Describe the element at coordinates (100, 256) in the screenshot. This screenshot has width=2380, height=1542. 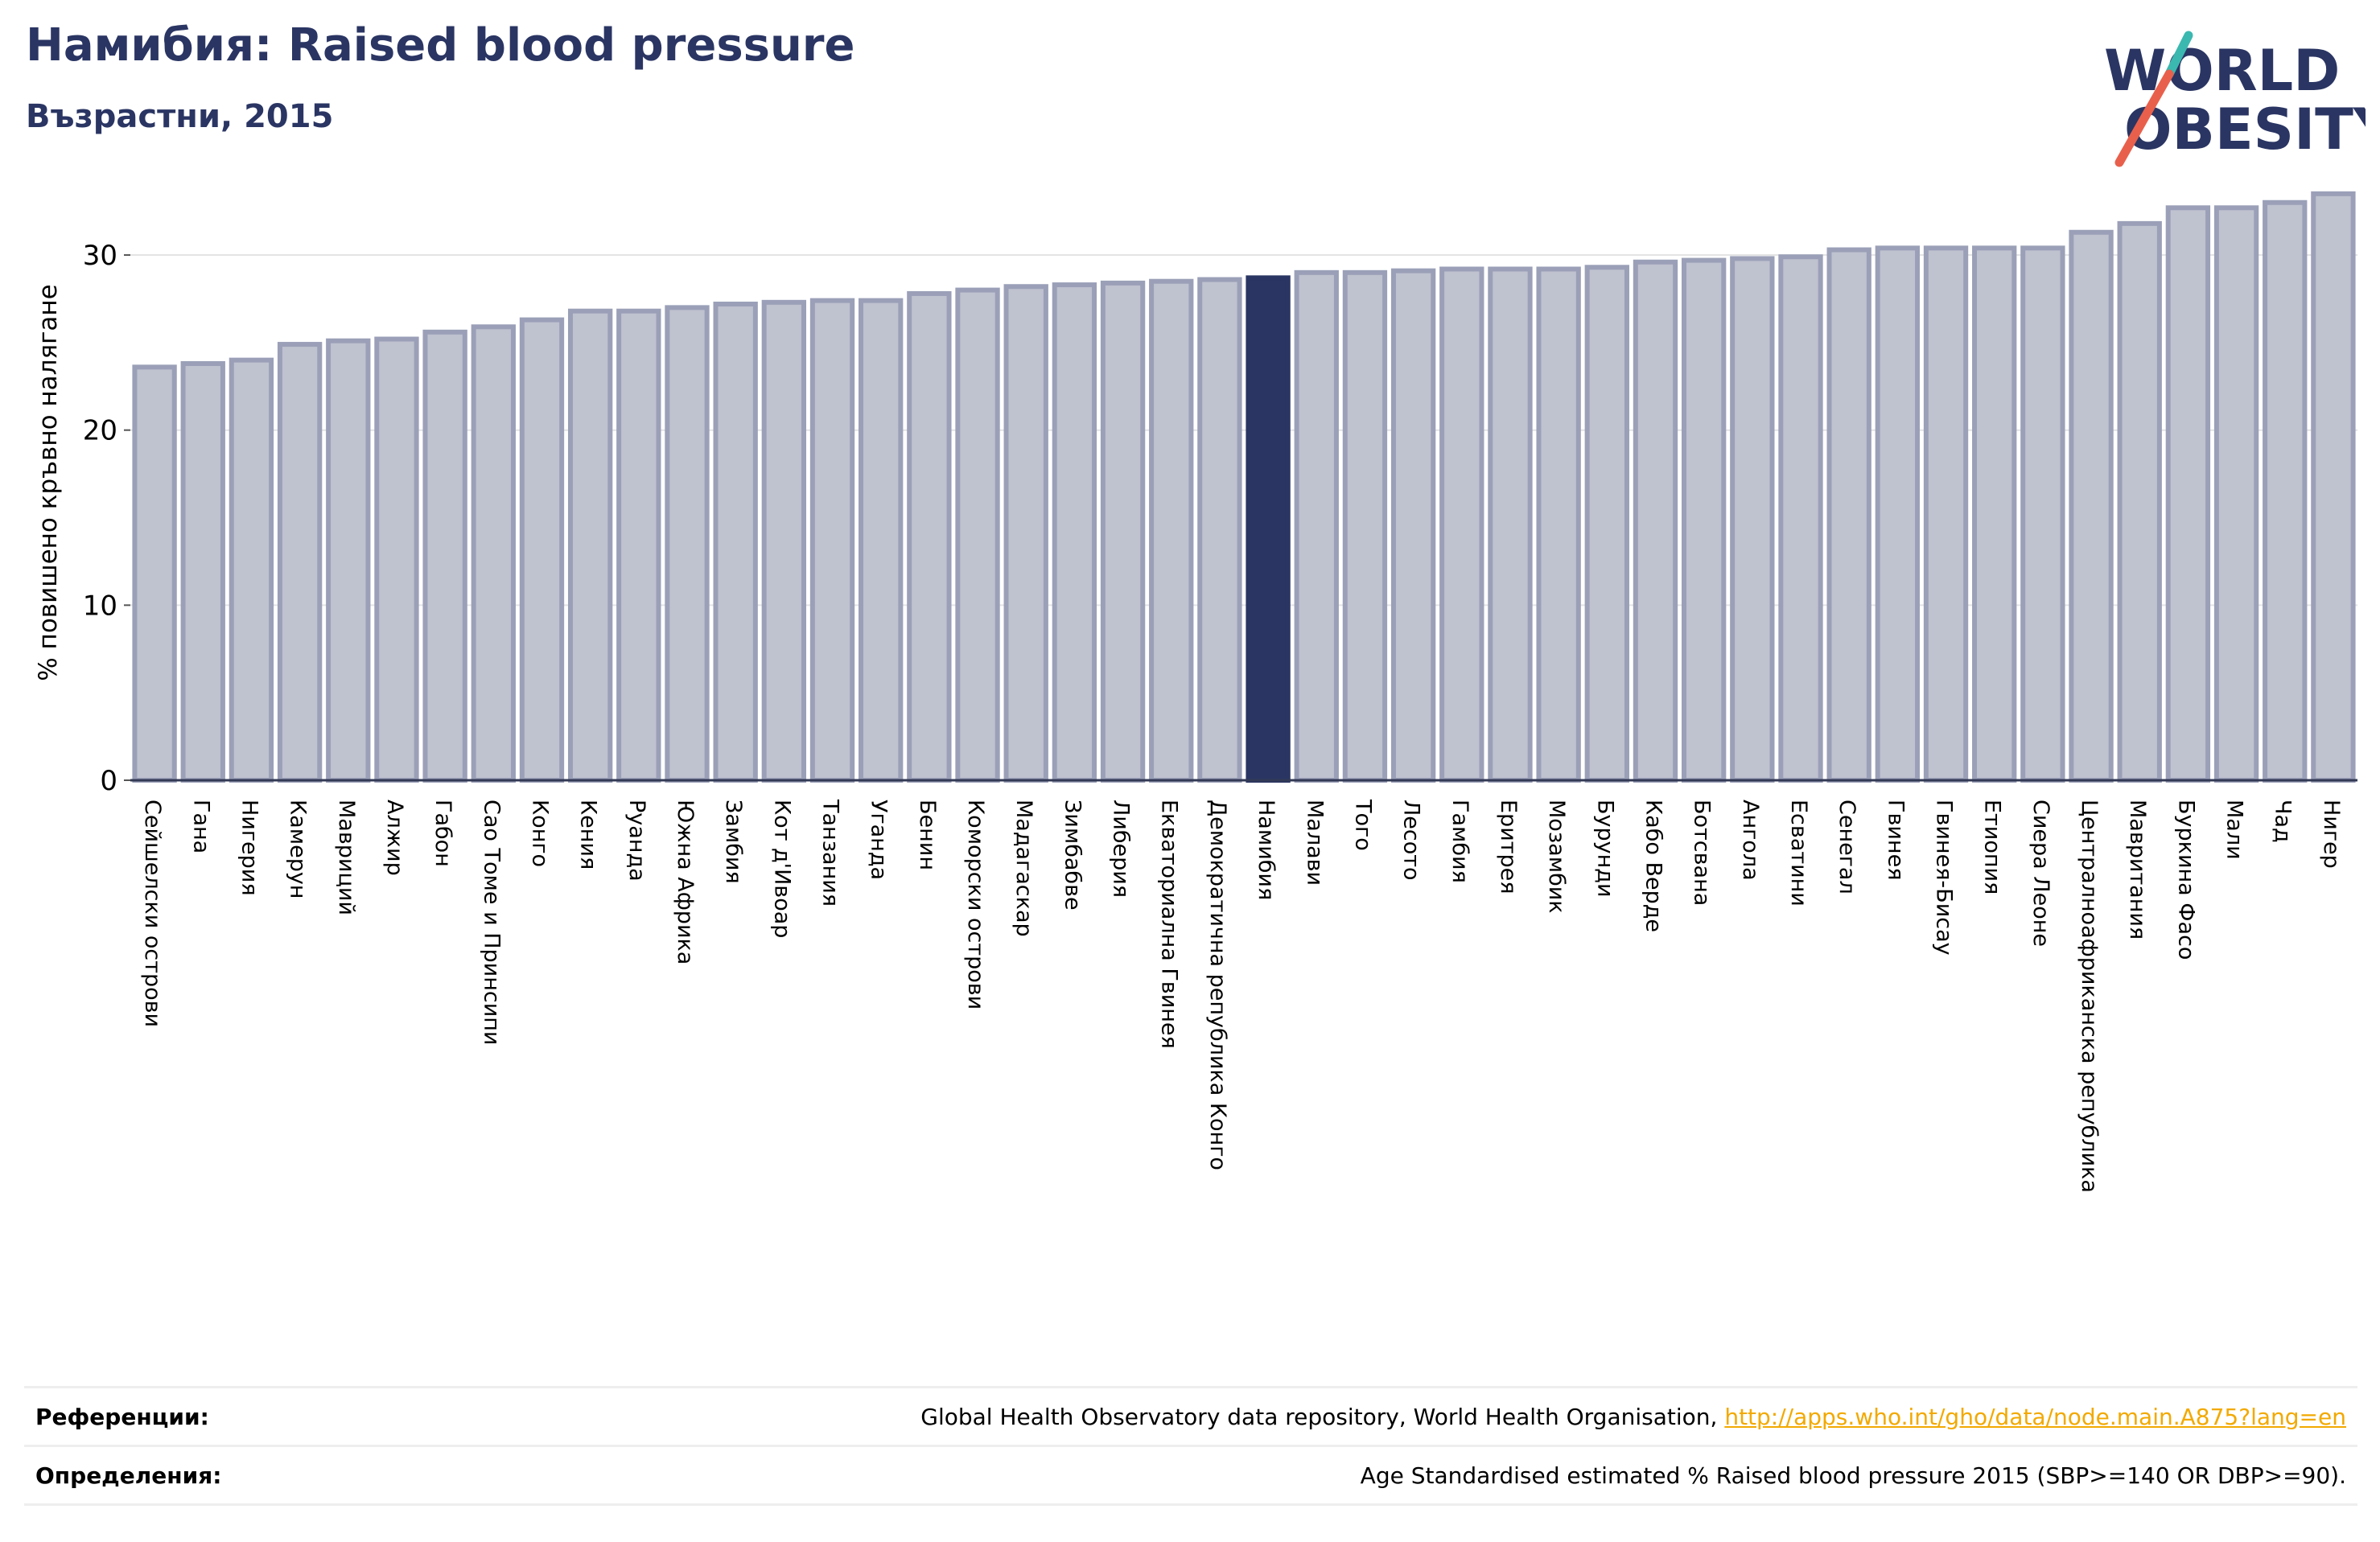
I see `y-tick-label-3: 30` at that location.